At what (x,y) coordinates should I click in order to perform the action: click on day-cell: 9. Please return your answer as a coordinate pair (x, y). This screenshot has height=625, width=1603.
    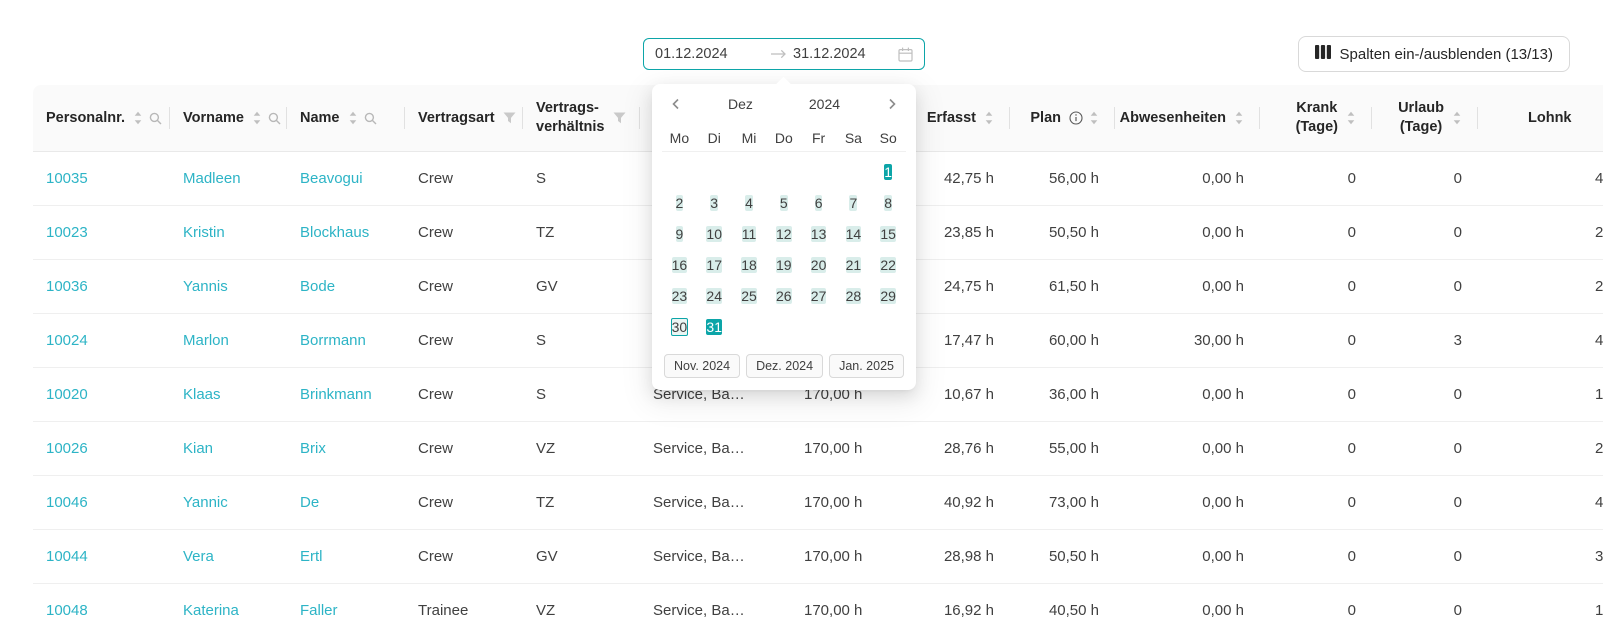
    Looking at the image, I should click on (679, 233).